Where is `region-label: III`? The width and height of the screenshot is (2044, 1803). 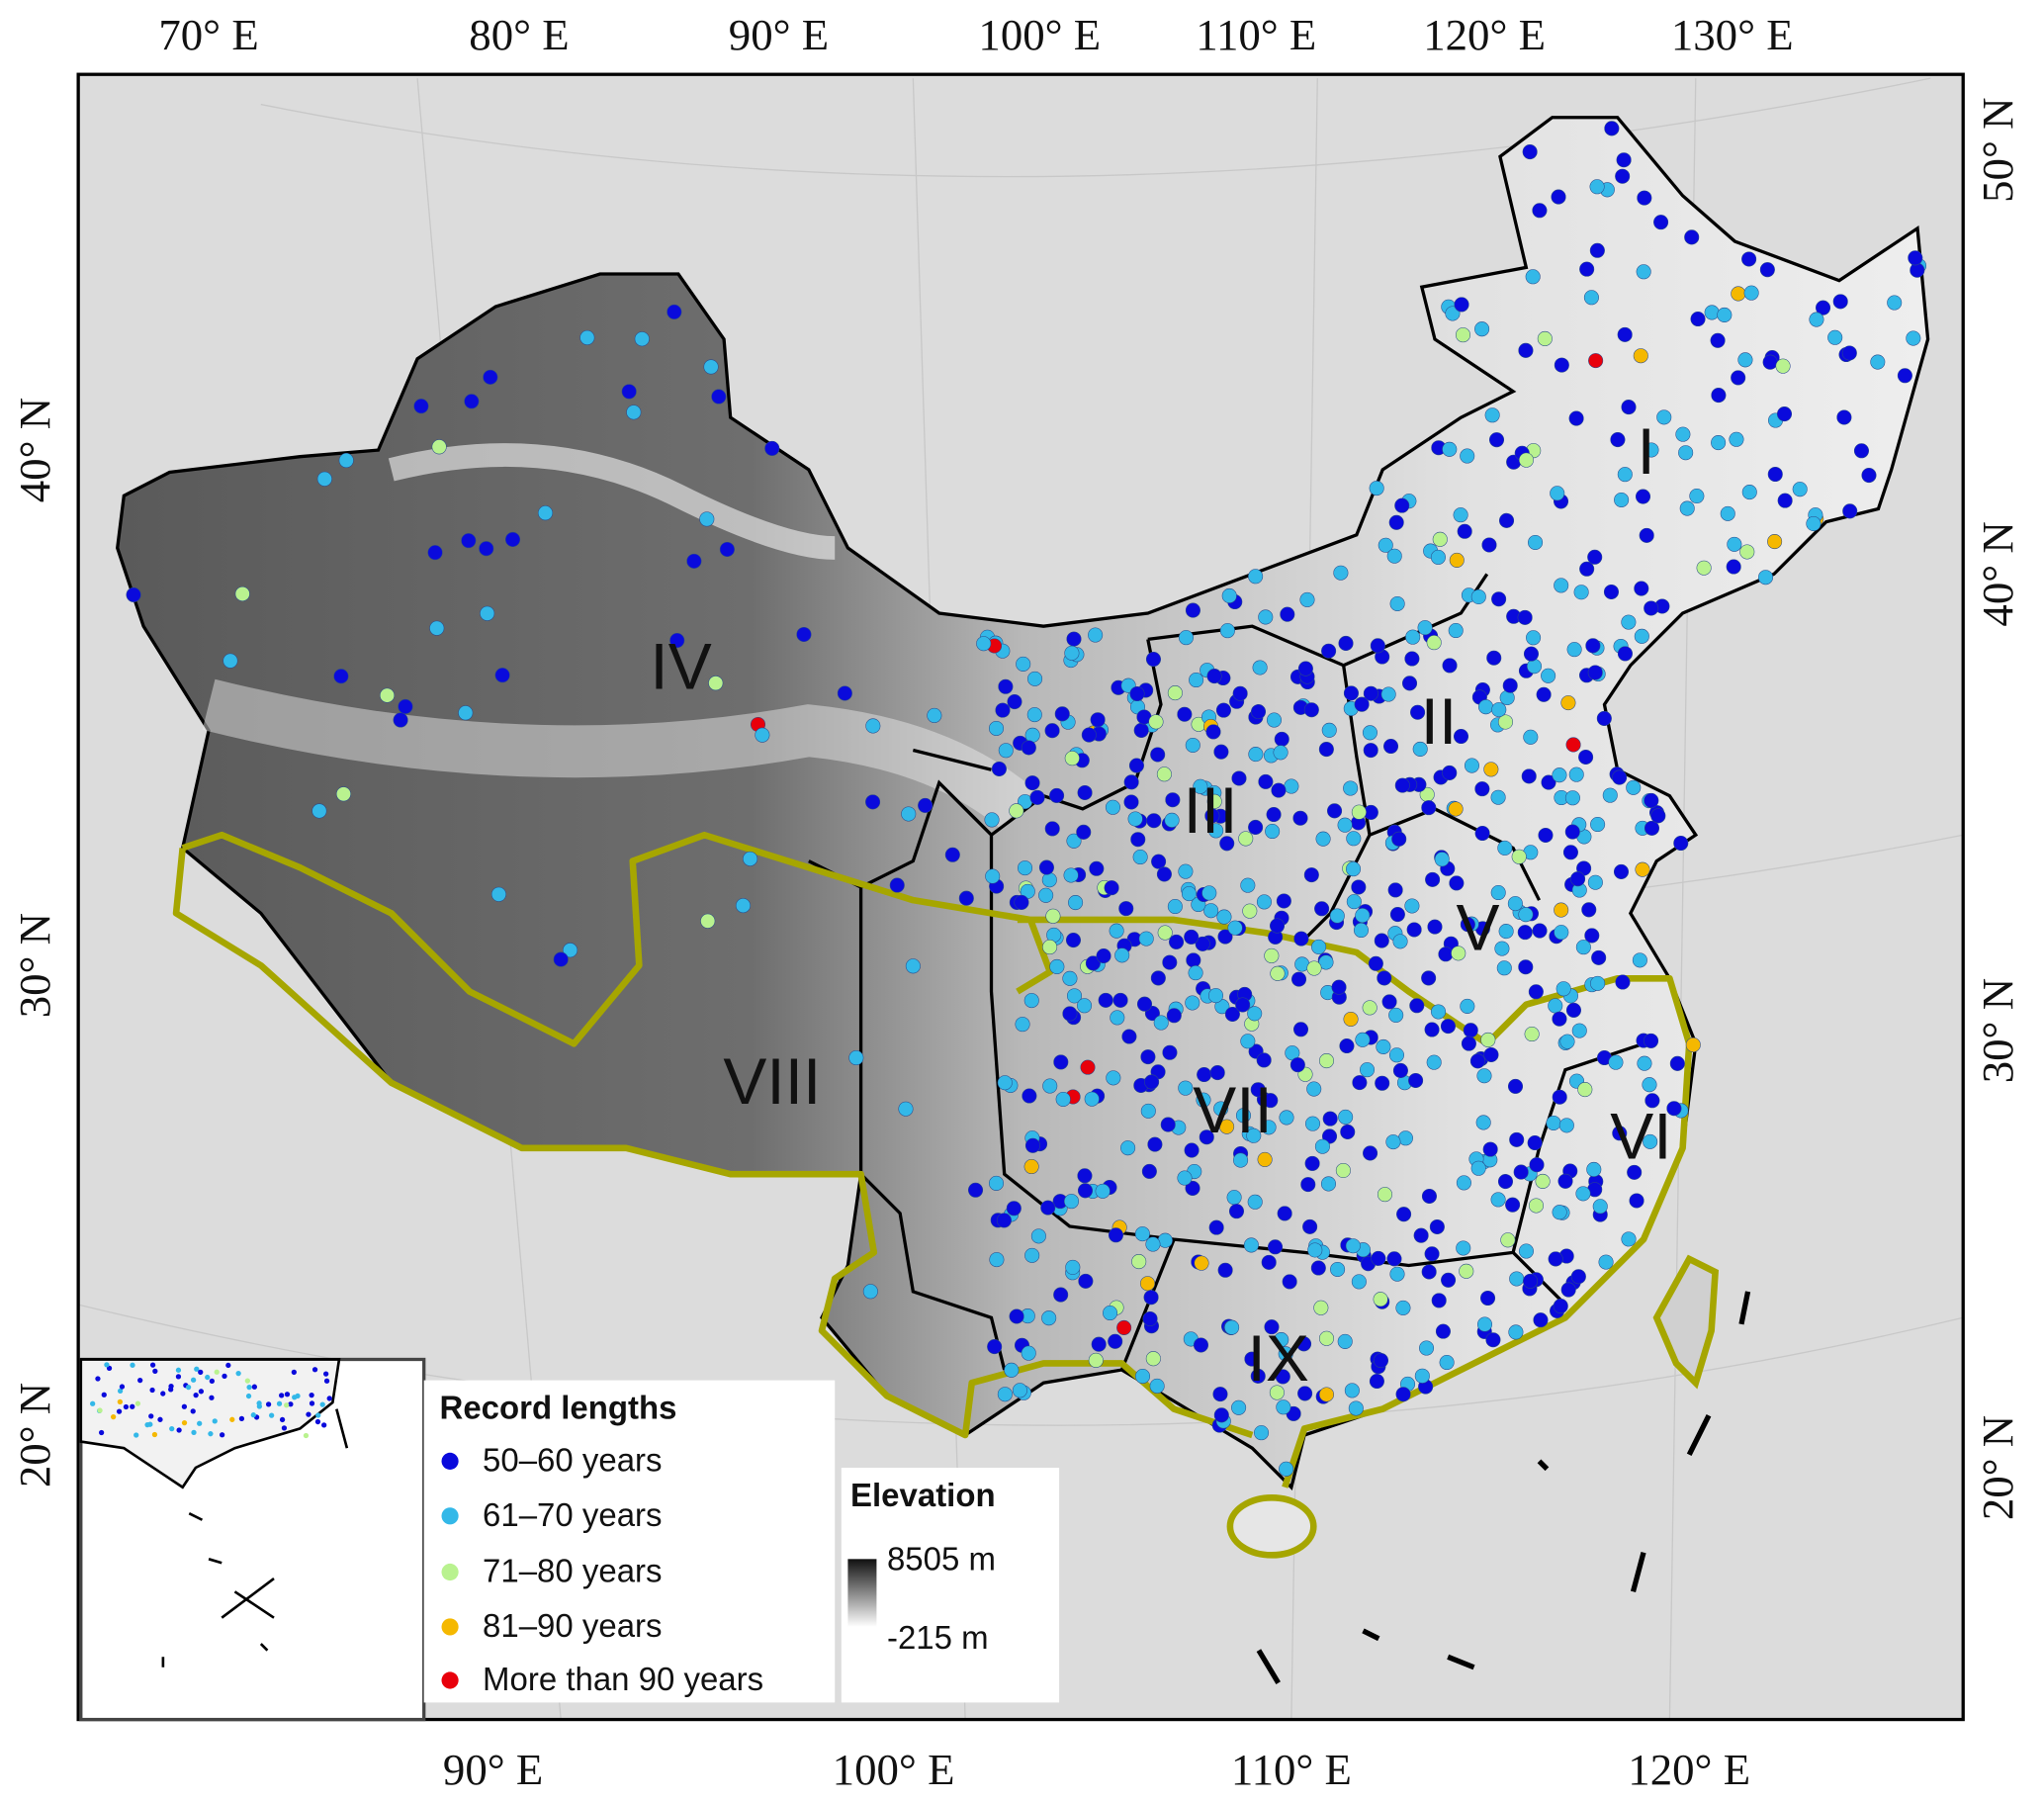 region-label: III is located at coordinates (1211, 810).